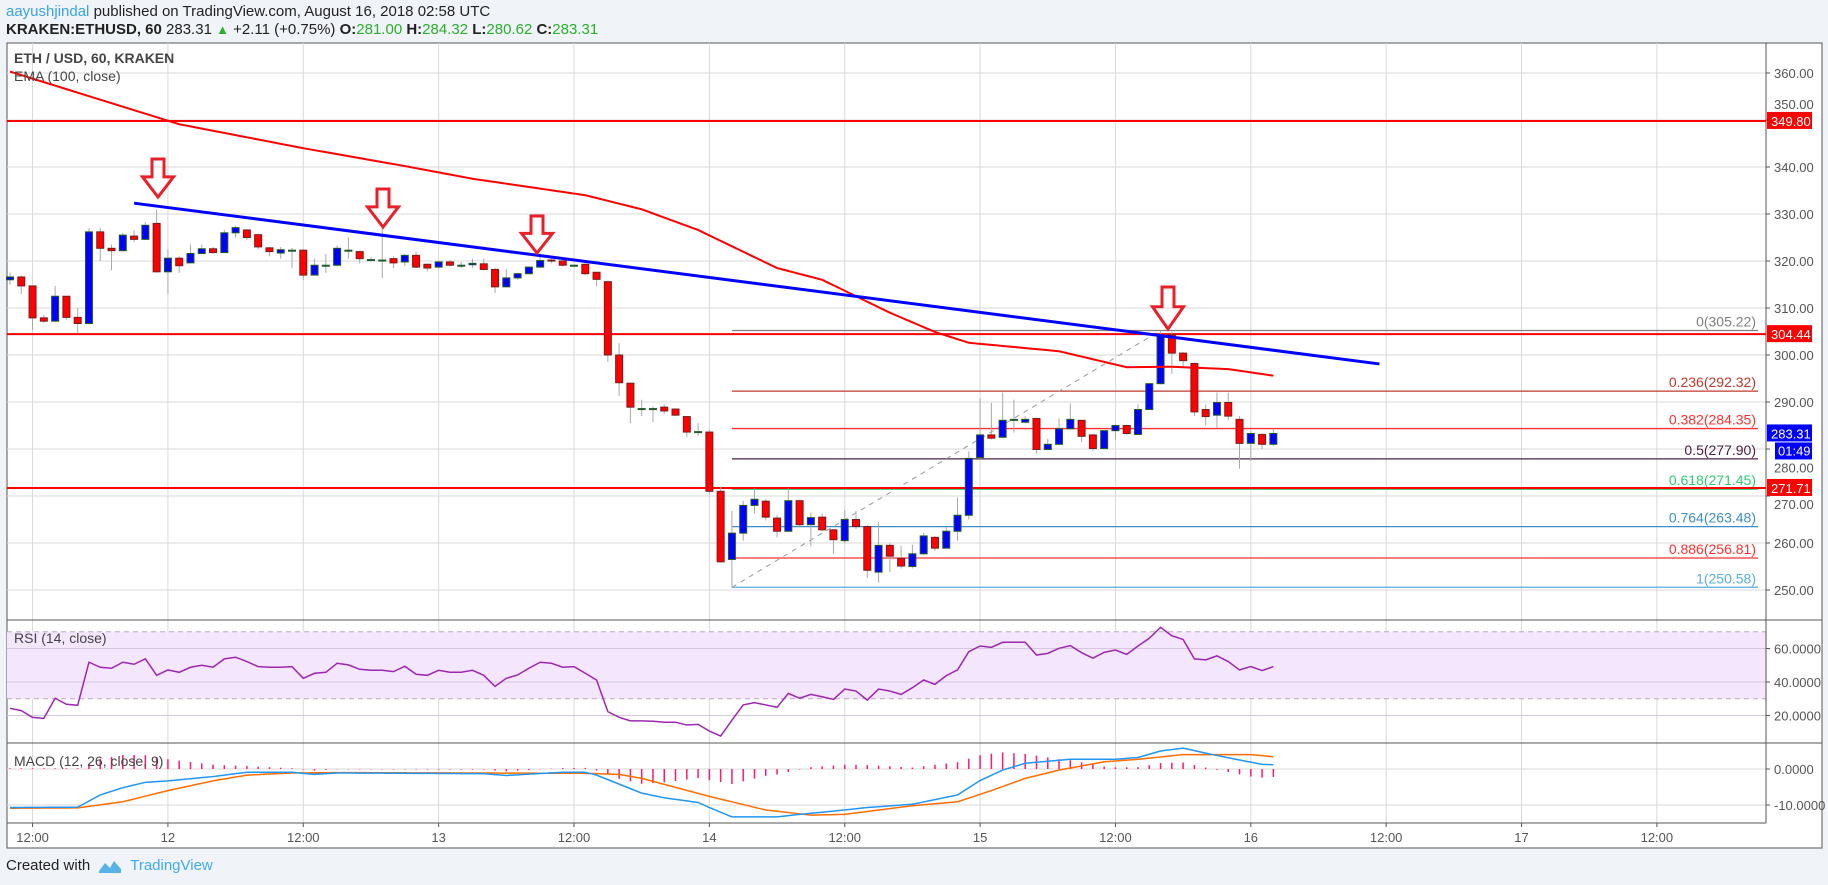 The image size is (1828, 885). Describe the element at coordinates (1712, 382) in the screenshot. I see `fib-level-label: 0.236(292.32)` at that location.